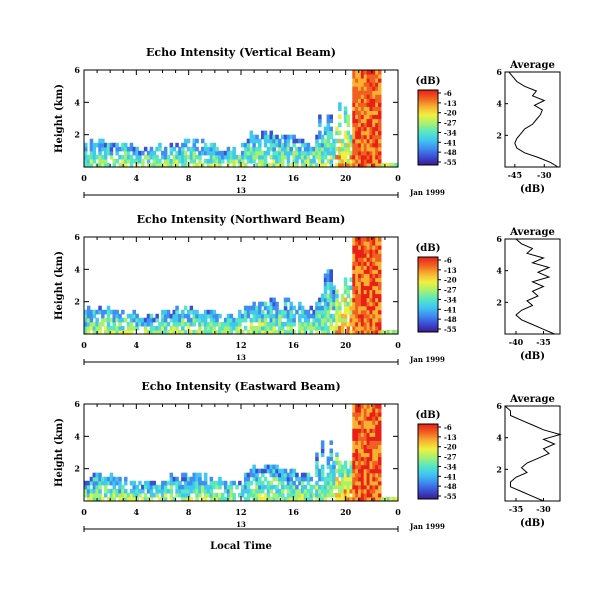 The height and width of the screenshot is (598, 610). Describe the element at coordinates (450, 270) in the screenshot. I see `colorbar-tick-label: -13` at that location.